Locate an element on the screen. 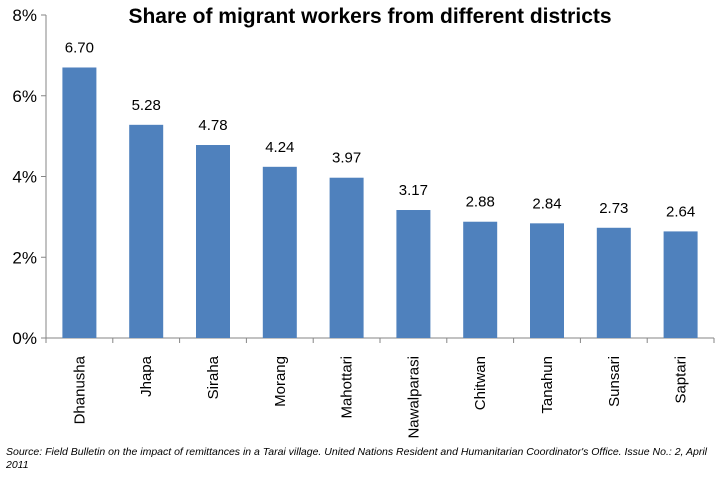  data-label: 5.28 is located at coordinates (146, 105).